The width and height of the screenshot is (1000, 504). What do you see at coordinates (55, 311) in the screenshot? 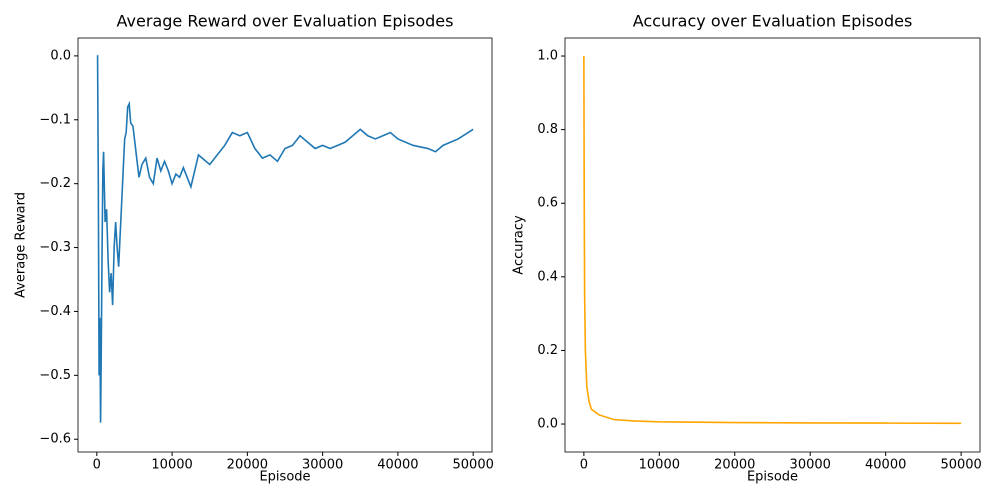
I see `y-tick-label: −0.4` at bounding box center [55, 311].